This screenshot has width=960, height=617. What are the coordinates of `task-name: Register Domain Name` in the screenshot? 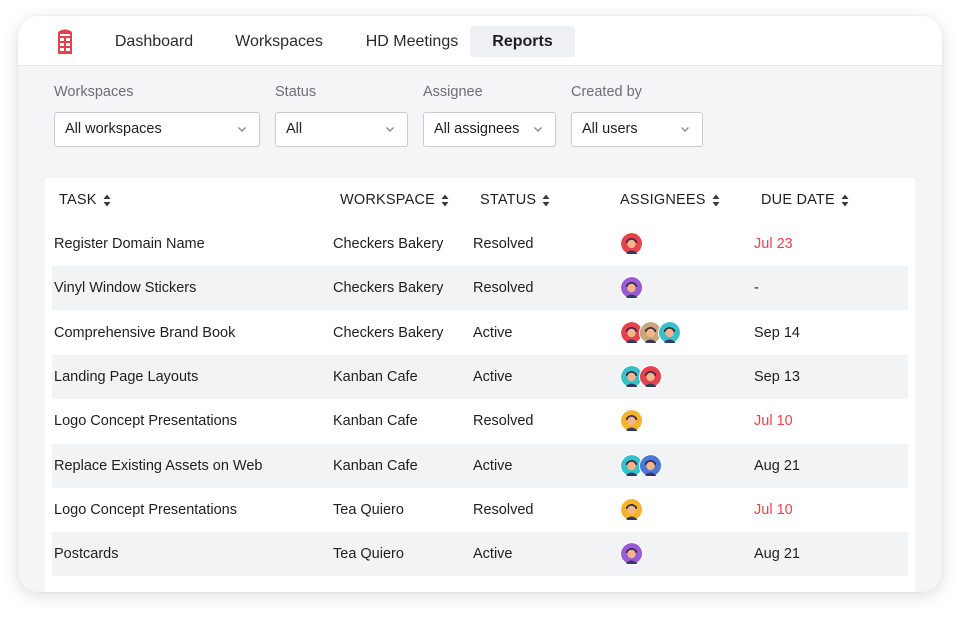 It's located at (129, 244).